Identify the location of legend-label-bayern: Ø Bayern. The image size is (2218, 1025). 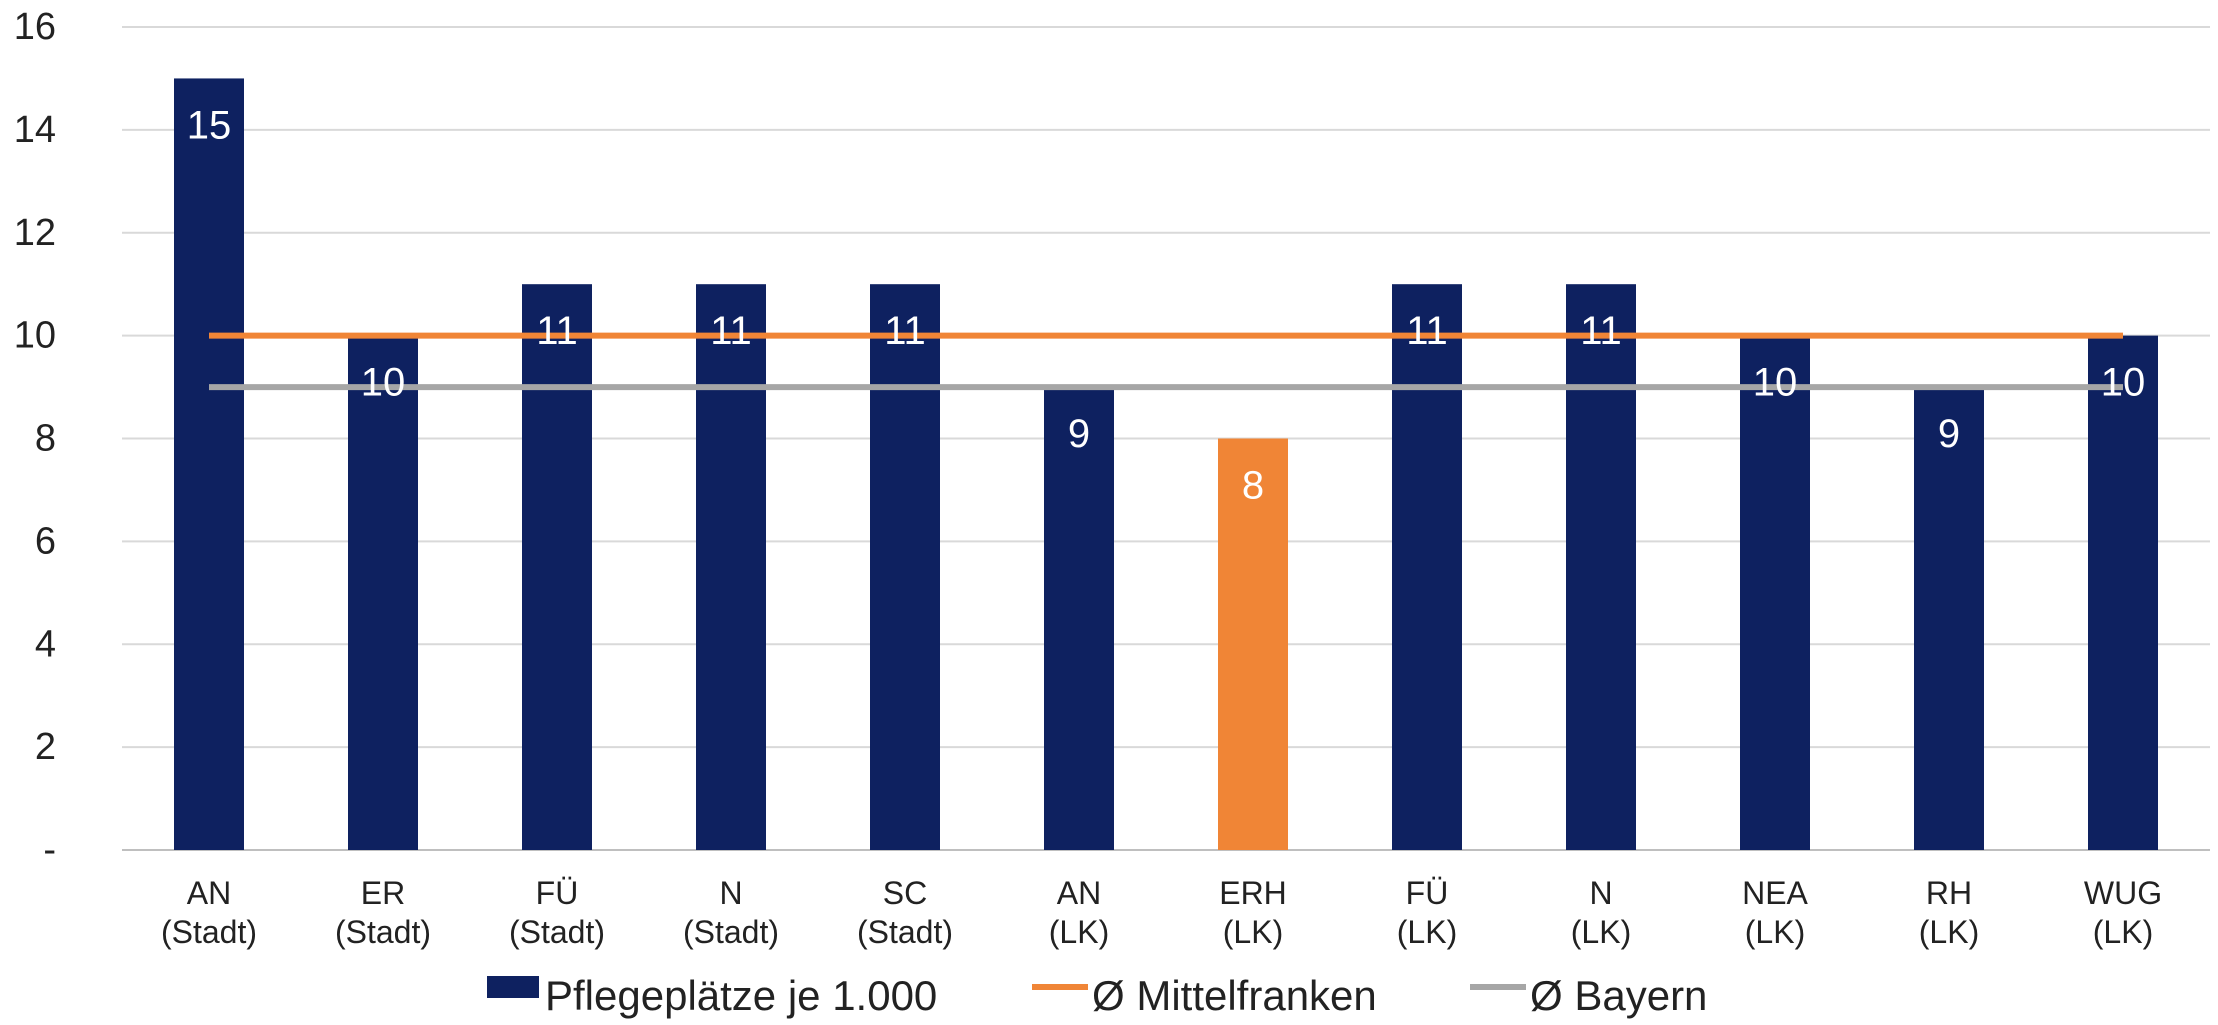
(1618, 995).